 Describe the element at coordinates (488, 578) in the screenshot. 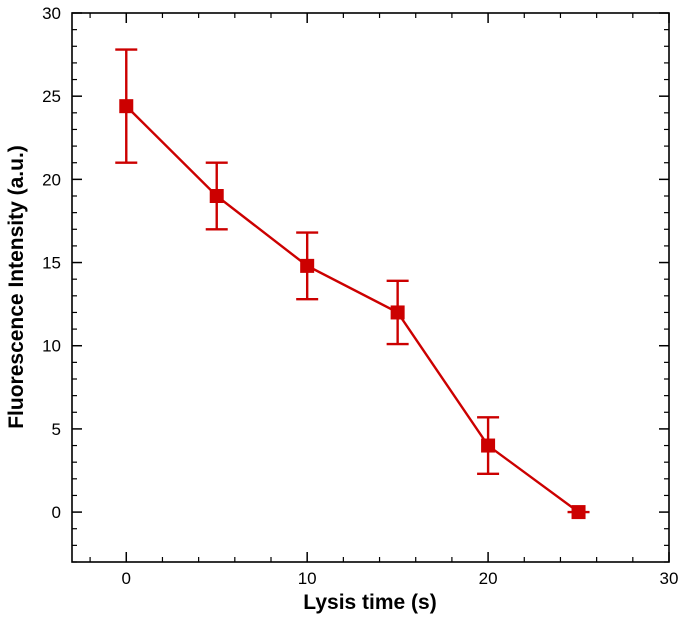

I see `x-tick-label: 20` at that location.